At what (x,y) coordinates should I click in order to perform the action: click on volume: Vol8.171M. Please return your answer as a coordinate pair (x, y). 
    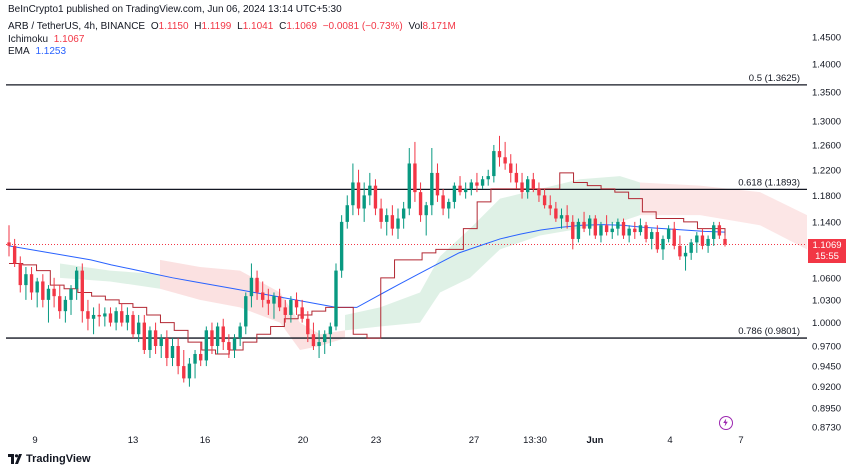
    Looking at the image, I should click on (432, 26).